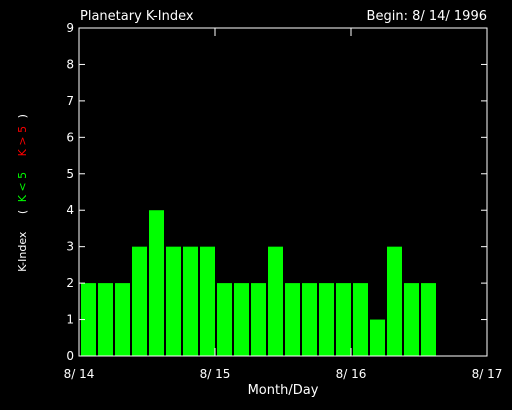 The image size is (512, 410). I want to click on y-axis-label-high: K > 5, so click(22, 141).